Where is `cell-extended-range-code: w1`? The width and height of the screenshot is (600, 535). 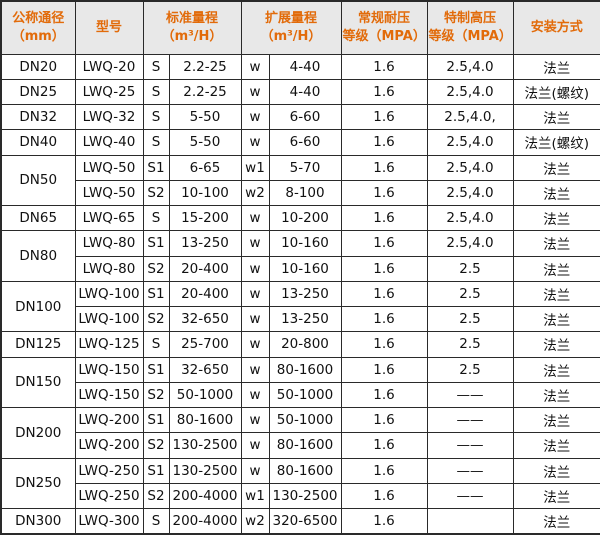 cell-extended-range-code: w1 is located at coordinates (255, 167).